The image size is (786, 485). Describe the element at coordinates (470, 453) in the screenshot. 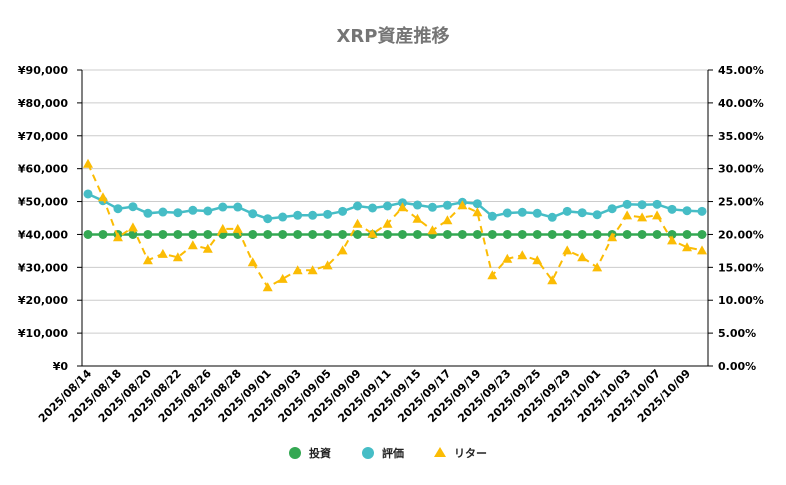

I see `legend-label: リター` at that location.